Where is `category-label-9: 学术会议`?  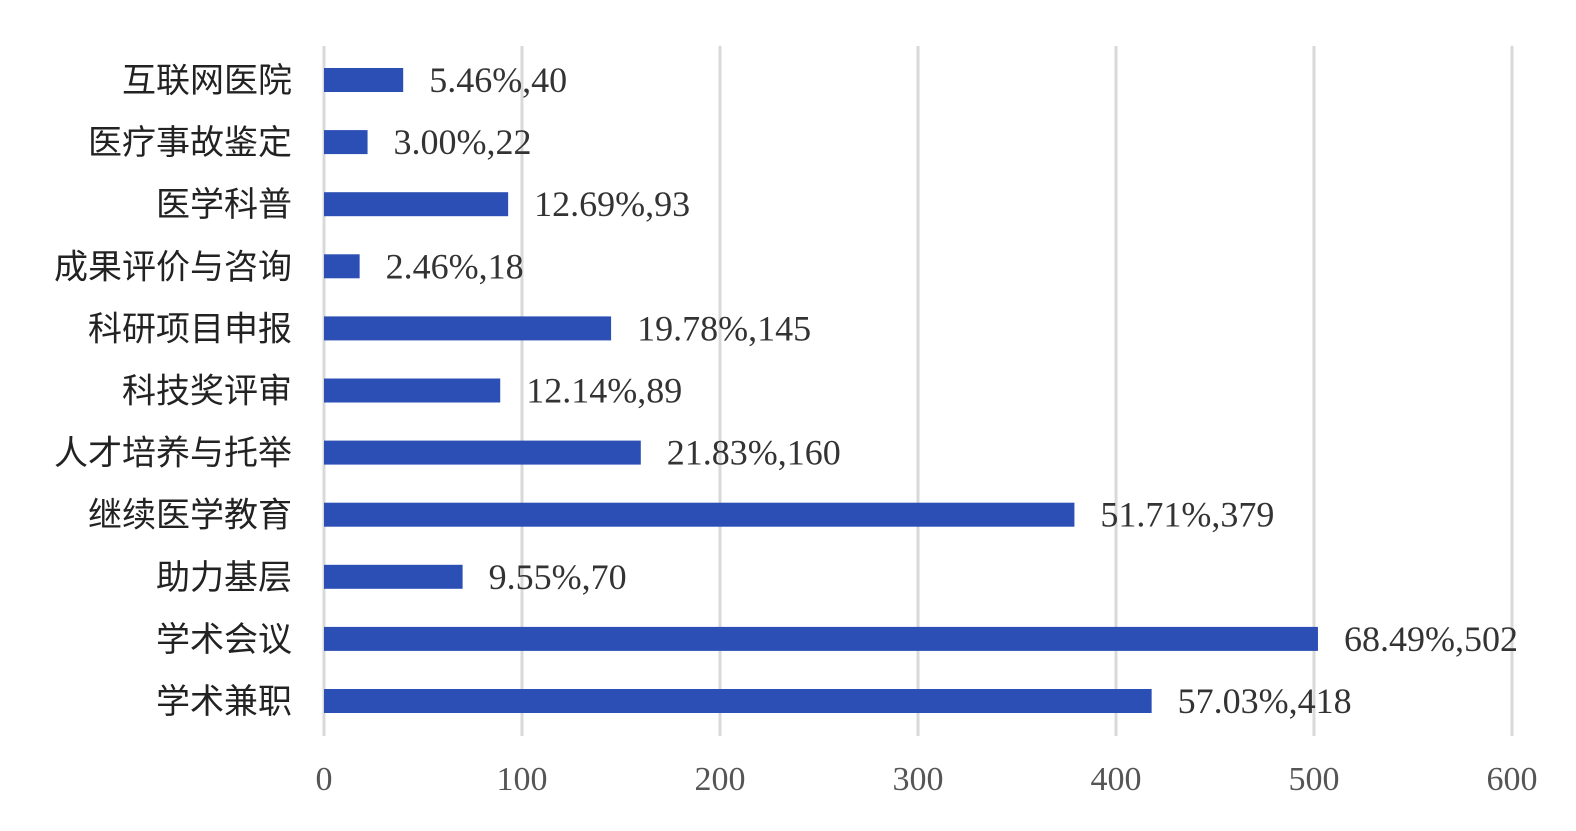
category-label-9: 学术会议 is located at coordinates (224, 640).